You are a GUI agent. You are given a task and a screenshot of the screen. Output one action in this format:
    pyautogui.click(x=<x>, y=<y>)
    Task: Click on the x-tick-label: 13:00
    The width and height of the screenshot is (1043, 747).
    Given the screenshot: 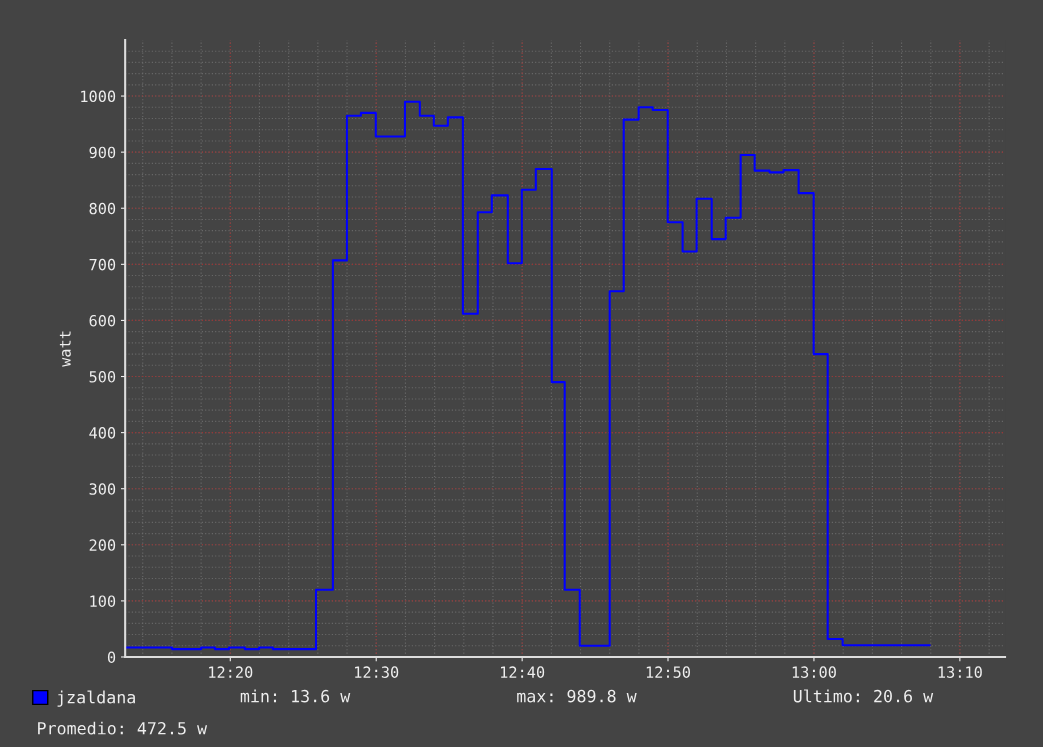 What is the action you would take?
    pyautogui.click(x=814, y=672)
    